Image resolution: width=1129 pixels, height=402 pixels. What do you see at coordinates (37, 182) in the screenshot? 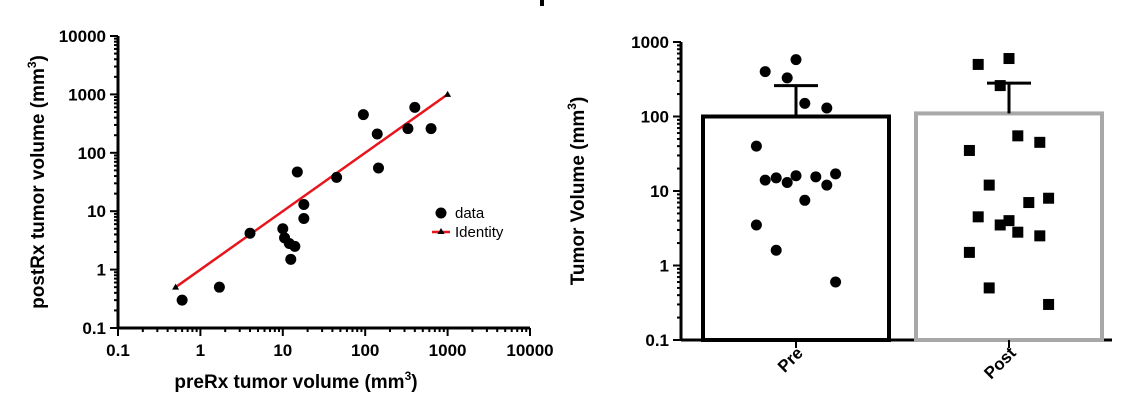
I see `scatter-y-axis-label: postRx tumor volume (mm3)` at bounding box center [37, 182].